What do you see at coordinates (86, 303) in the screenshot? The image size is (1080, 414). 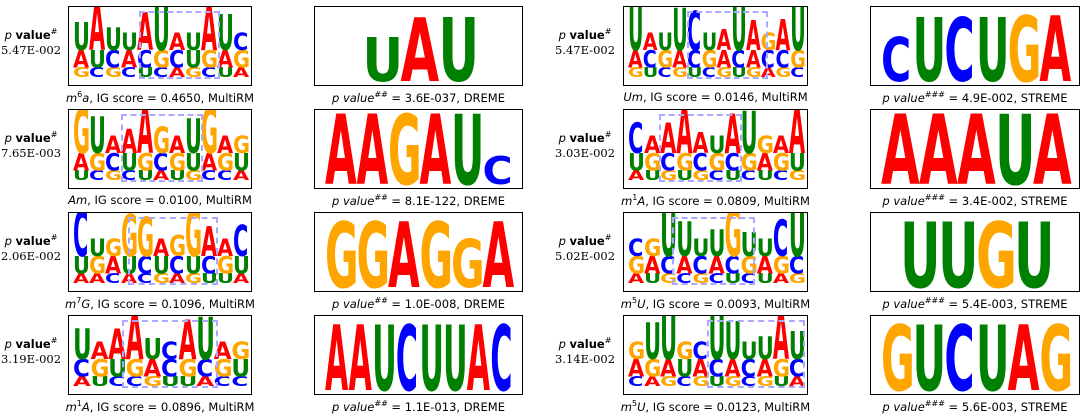 I see `mod-base: G` at bounding box center [86, 303].